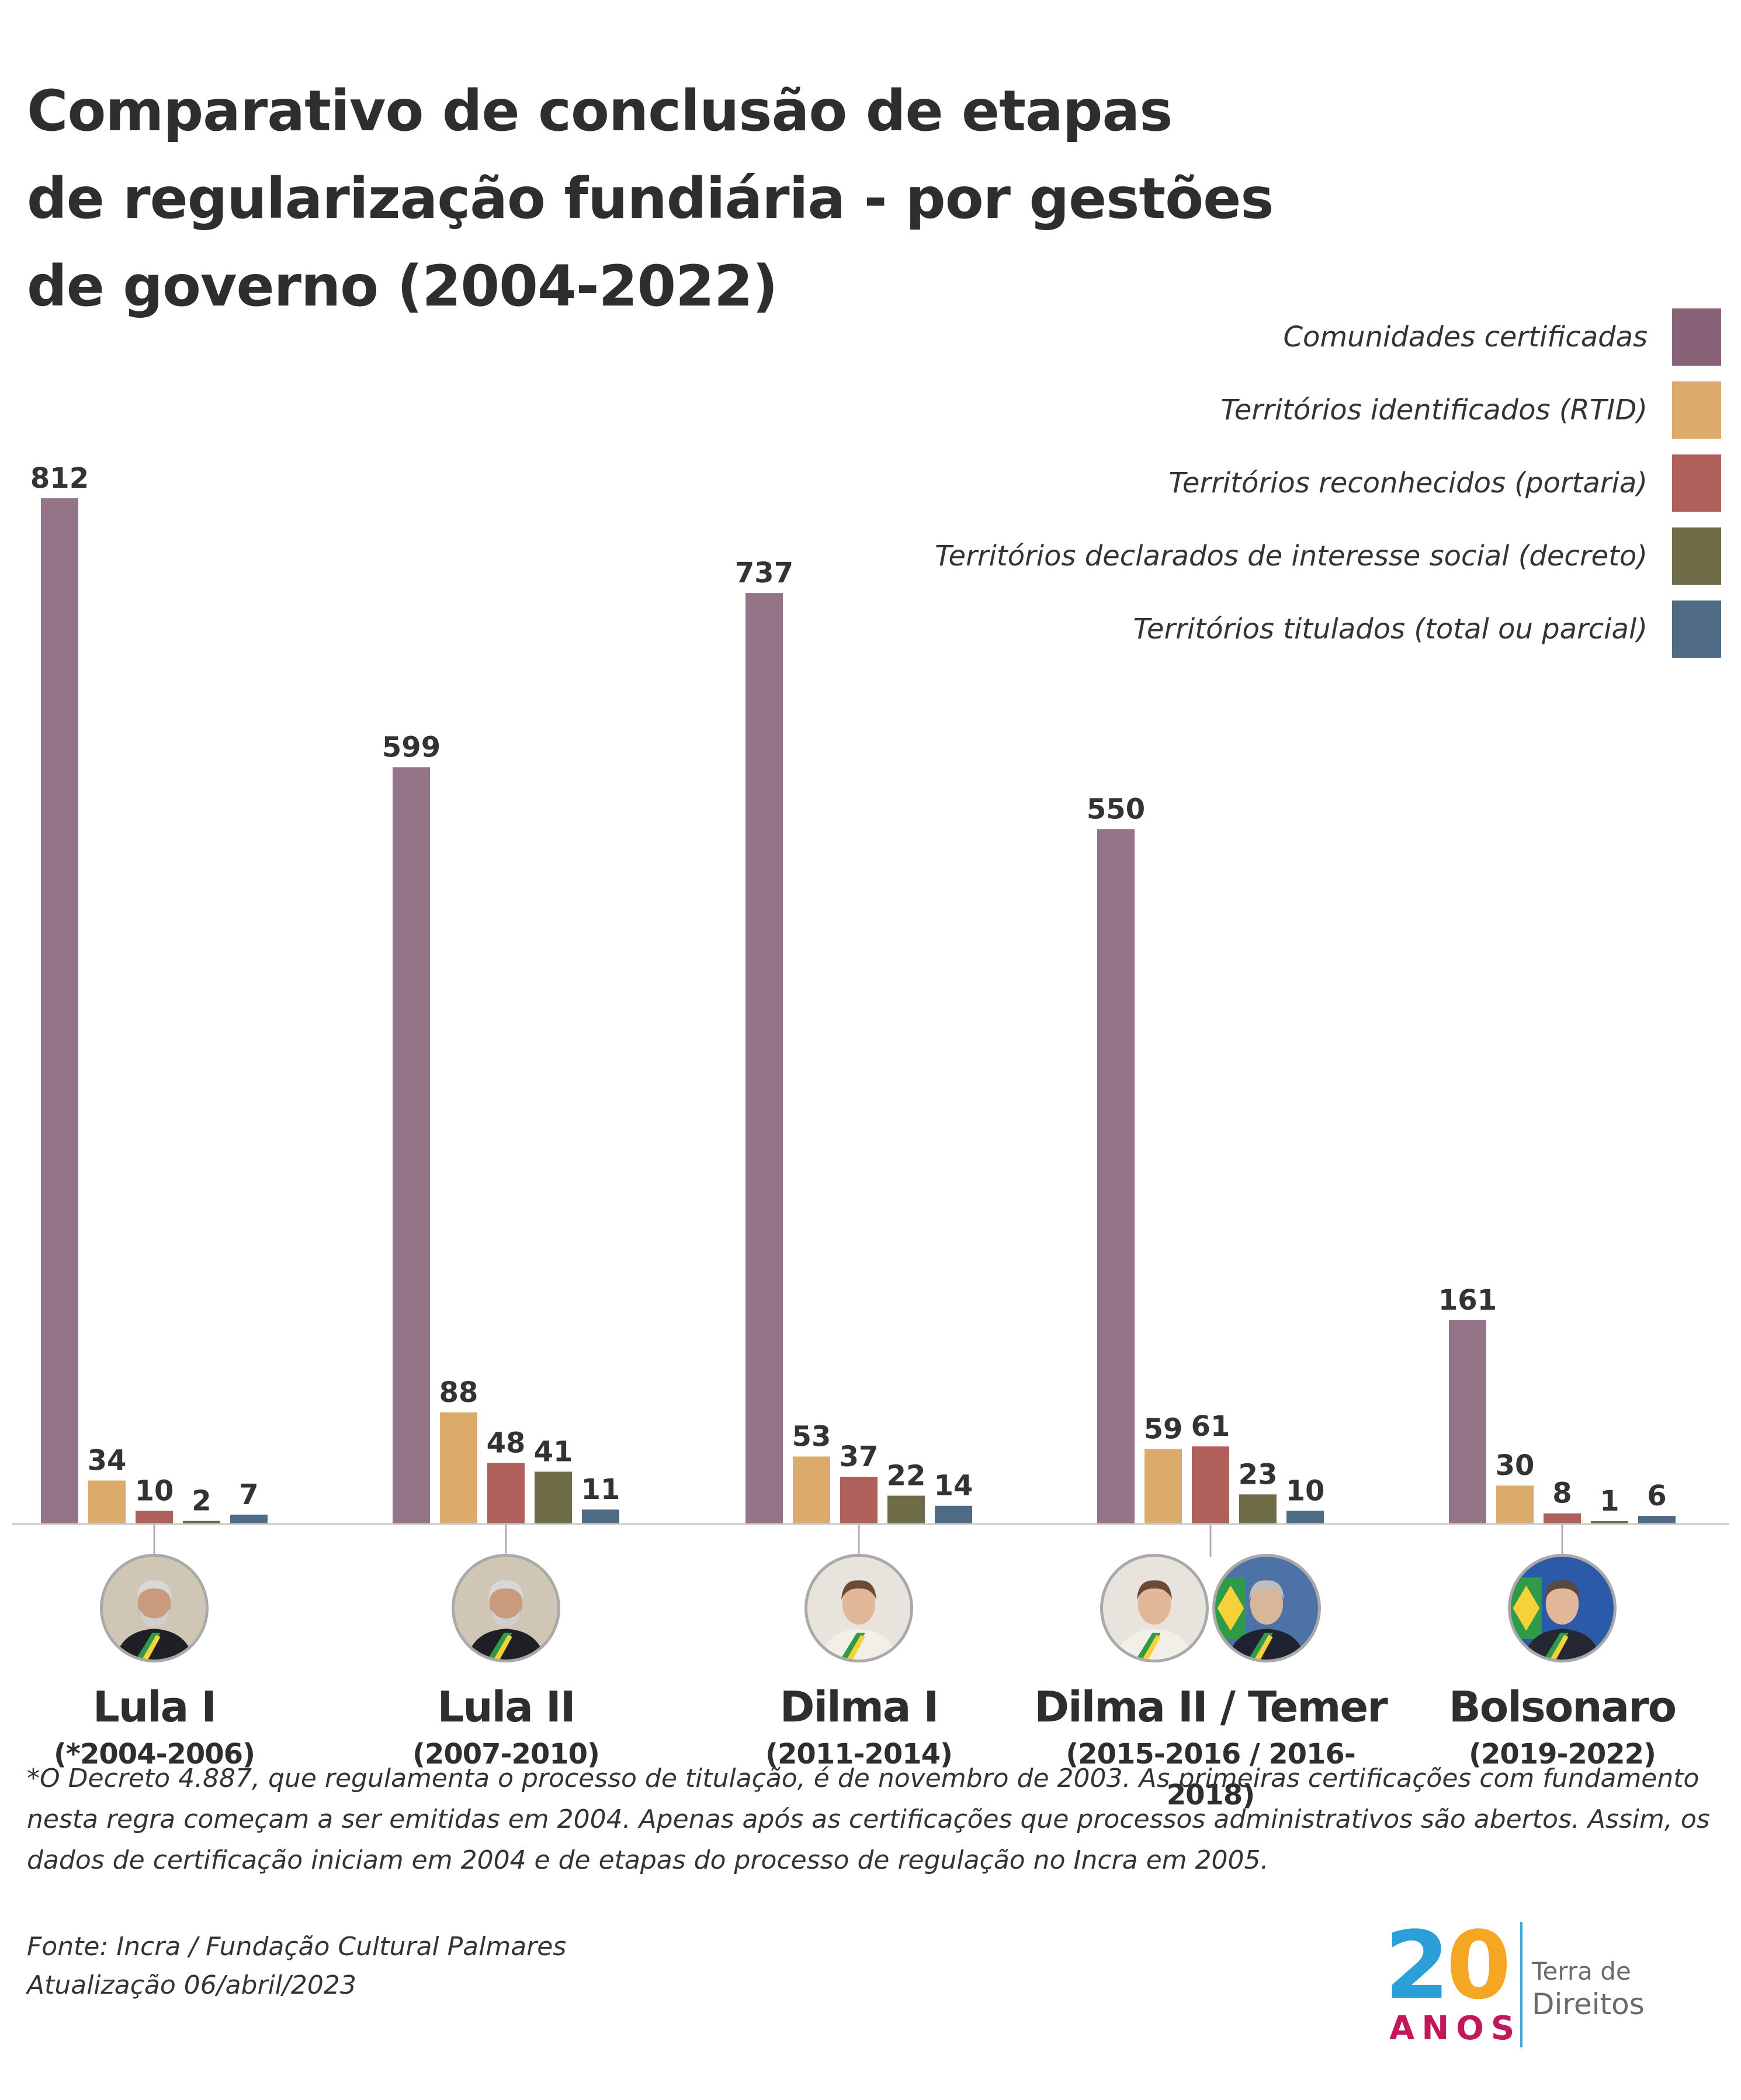 The width and height of the screenshot is (1741, 2100). Describe the element at coordinates (154, 1754) in the screenshot. I see `group-period: (*2004-2006)` at that location.